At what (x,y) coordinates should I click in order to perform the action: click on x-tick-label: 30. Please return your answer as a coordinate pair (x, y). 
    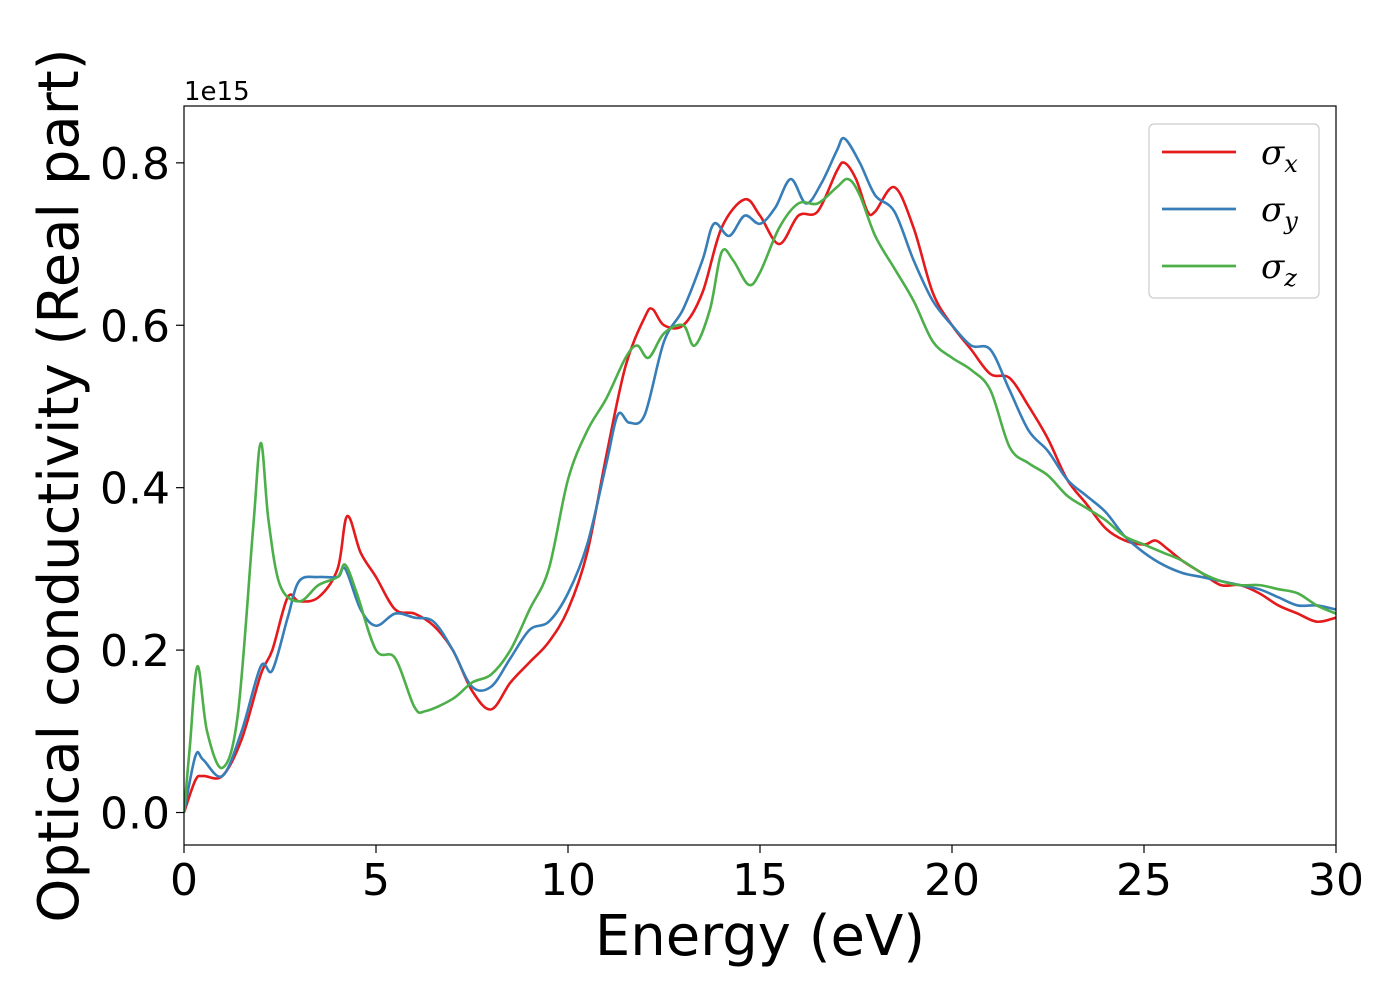
    Looking at the image, I should click on (1336, 880).